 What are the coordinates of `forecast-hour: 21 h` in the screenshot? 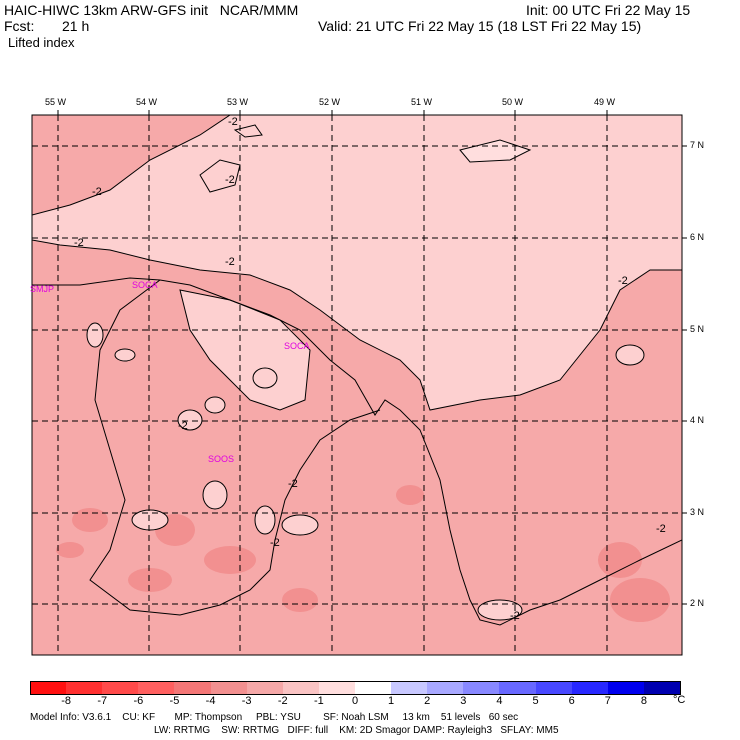 It's located at (76, 26).